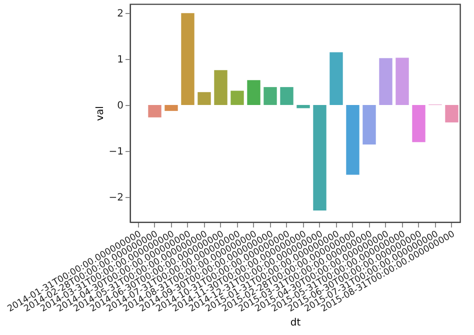  I want to click on y-tick-label: −1, so click(116, 152).